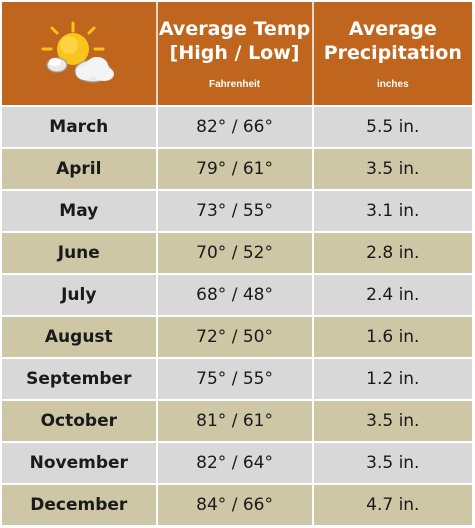 The width and height of the screenshot is (475, 528). Describe the element at coordinates (392, 294) in the screenshot. I see `precip-cell: 2.4 in.` at that location.